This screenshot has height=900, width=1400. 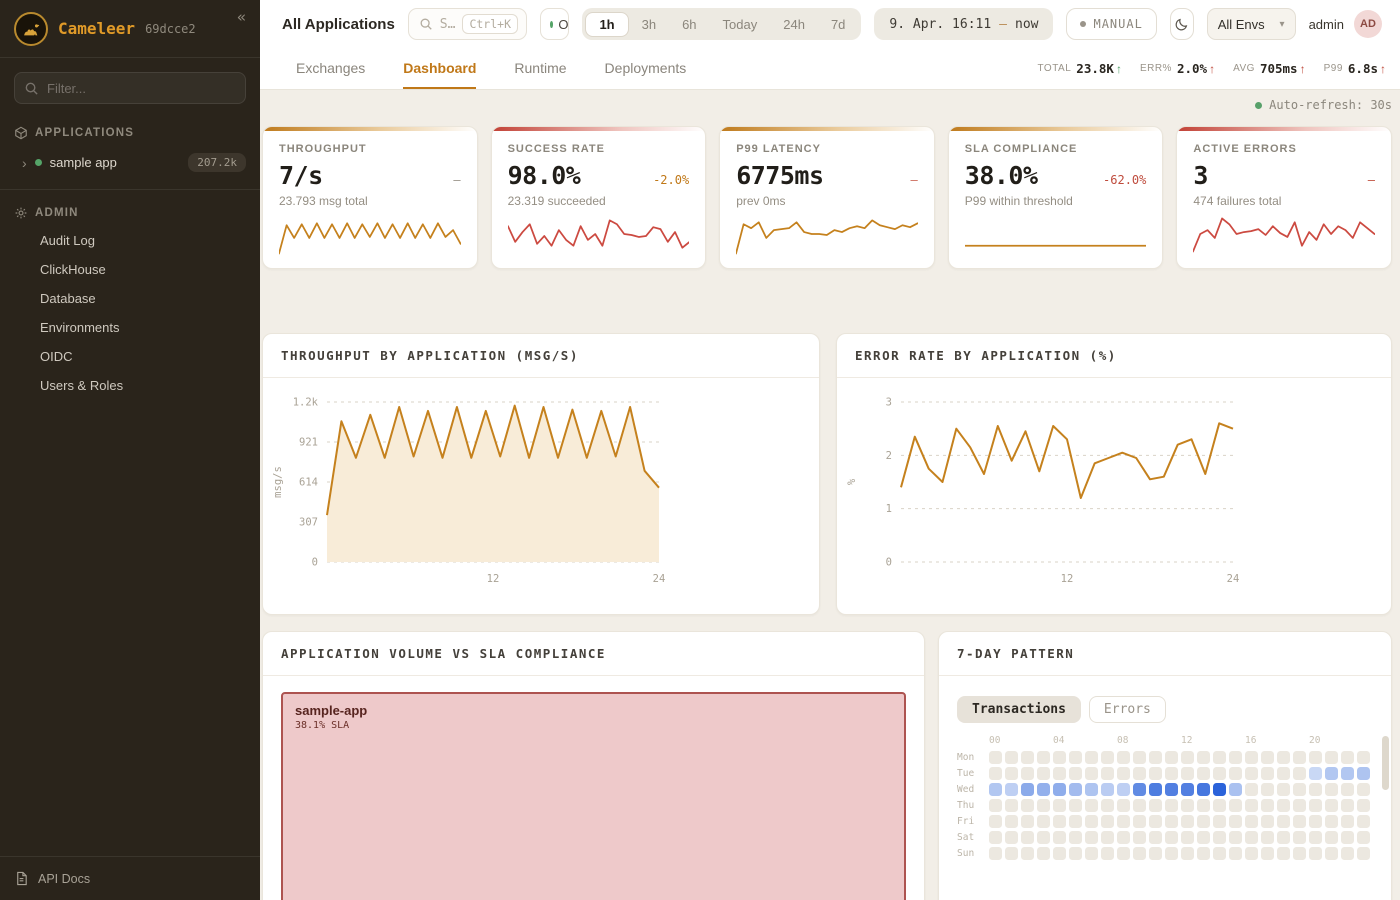 I want to click on kpi-sub: 23.319 succeeded, so click(x=556, y=201).